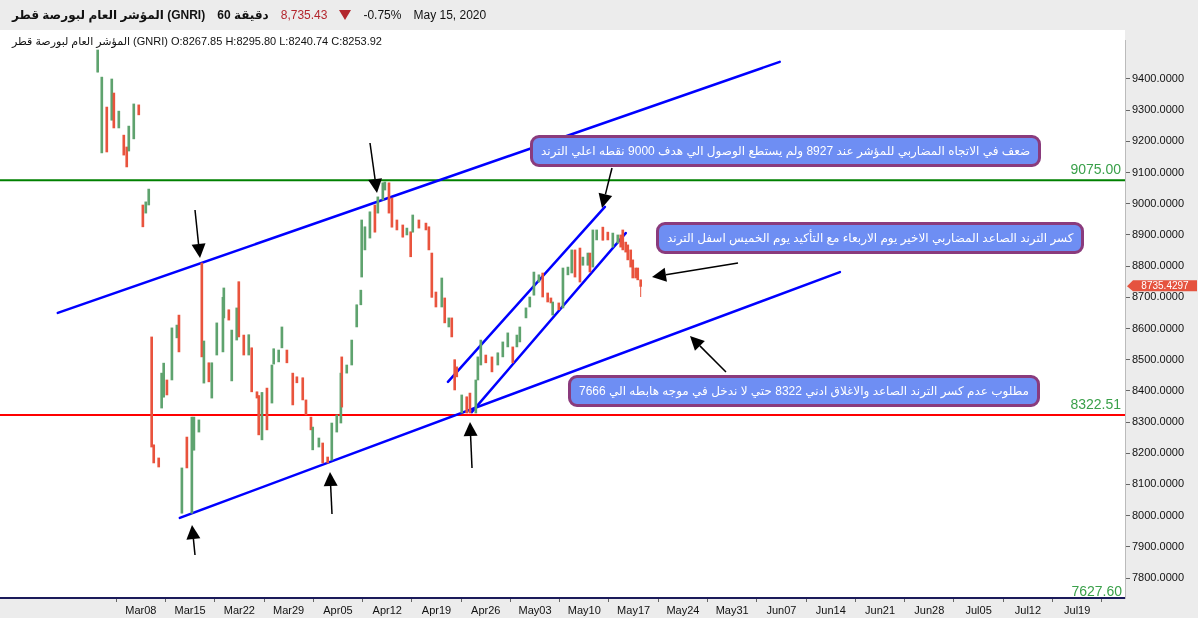 This screenshot has height=618, width=1198. I want to click on y-tick-label: 9000.0000, so click(1158, 202).